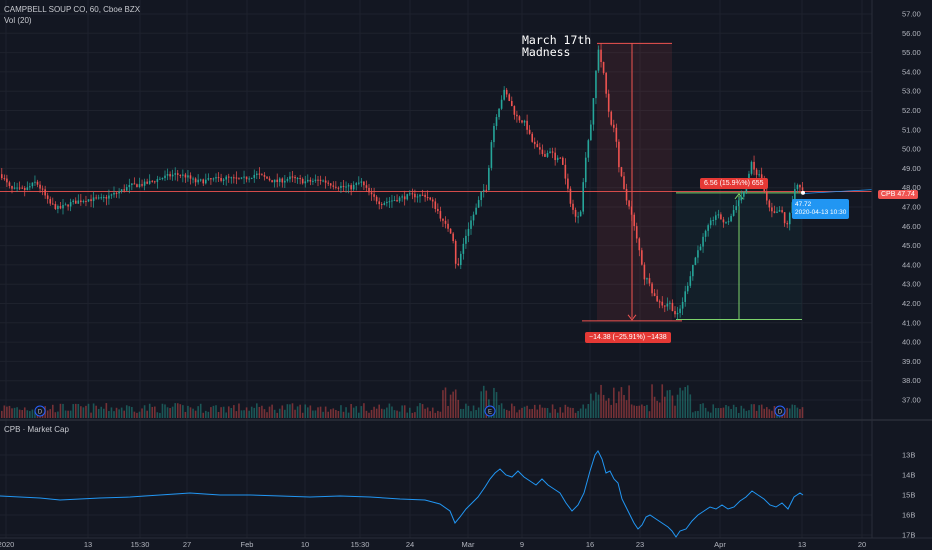  Describe the element at coordinates (360, 544) in the screenshot. I see `x-tick-label: 15:30` at that location.